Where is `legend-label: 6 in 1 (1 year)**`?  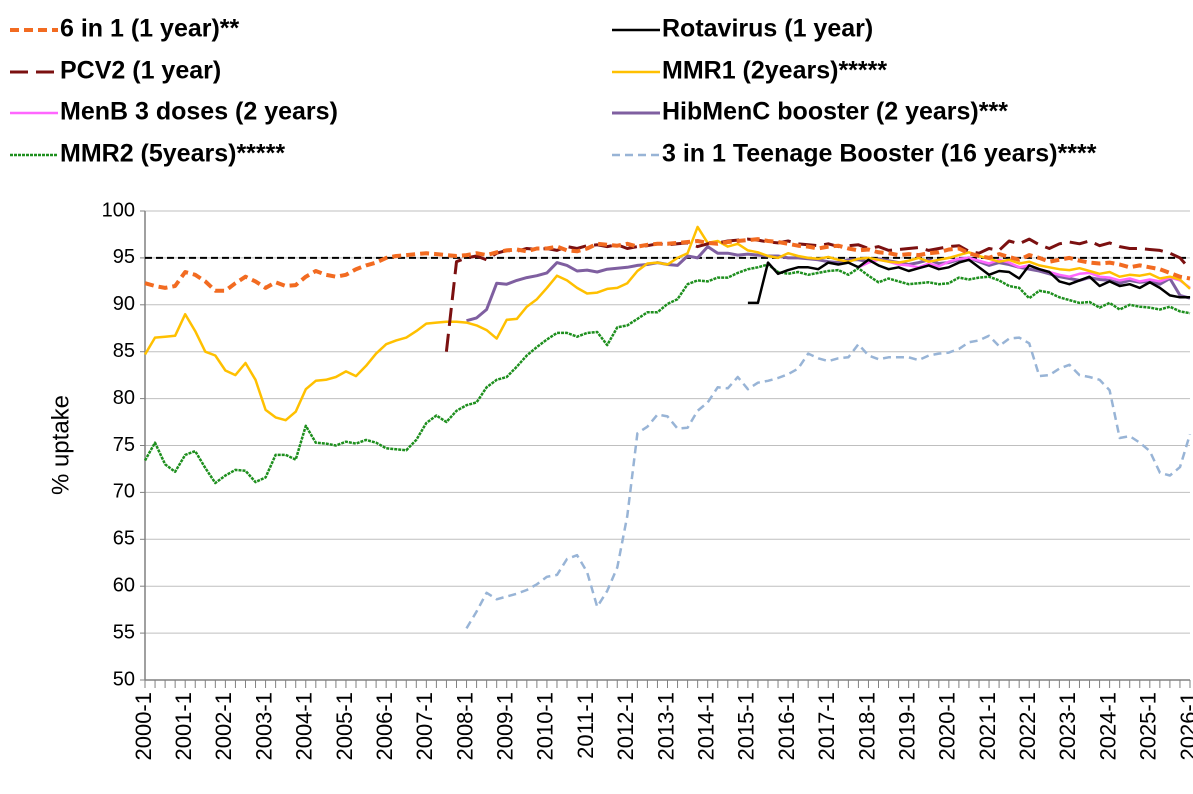
legend-label: 6 in 1 (1 year)** is located at coordinates (150, 29).